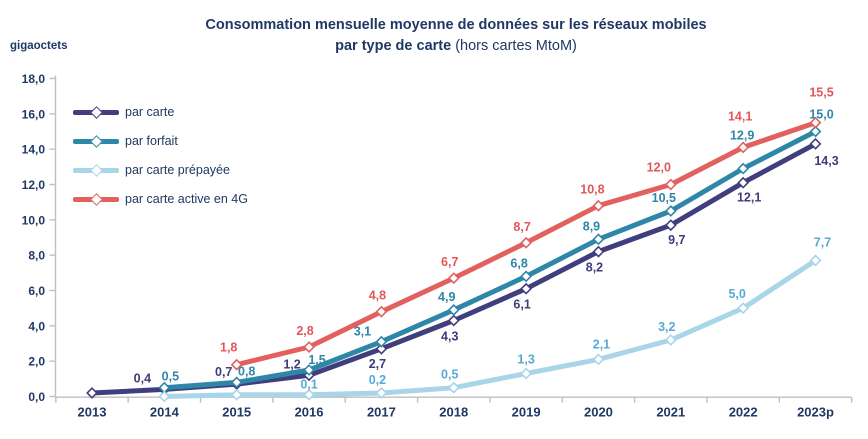 This screenshot has width=868, height=439. I want to click on legend-item-par-carte-active-en-4G: par carte active en 4G, so click(160, 199).